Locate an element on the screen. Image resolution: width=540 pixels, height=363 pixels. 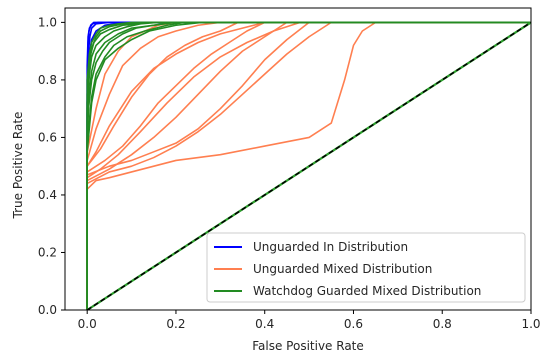
x-tick-label: 0.0 is located at coordinates (87, 324).